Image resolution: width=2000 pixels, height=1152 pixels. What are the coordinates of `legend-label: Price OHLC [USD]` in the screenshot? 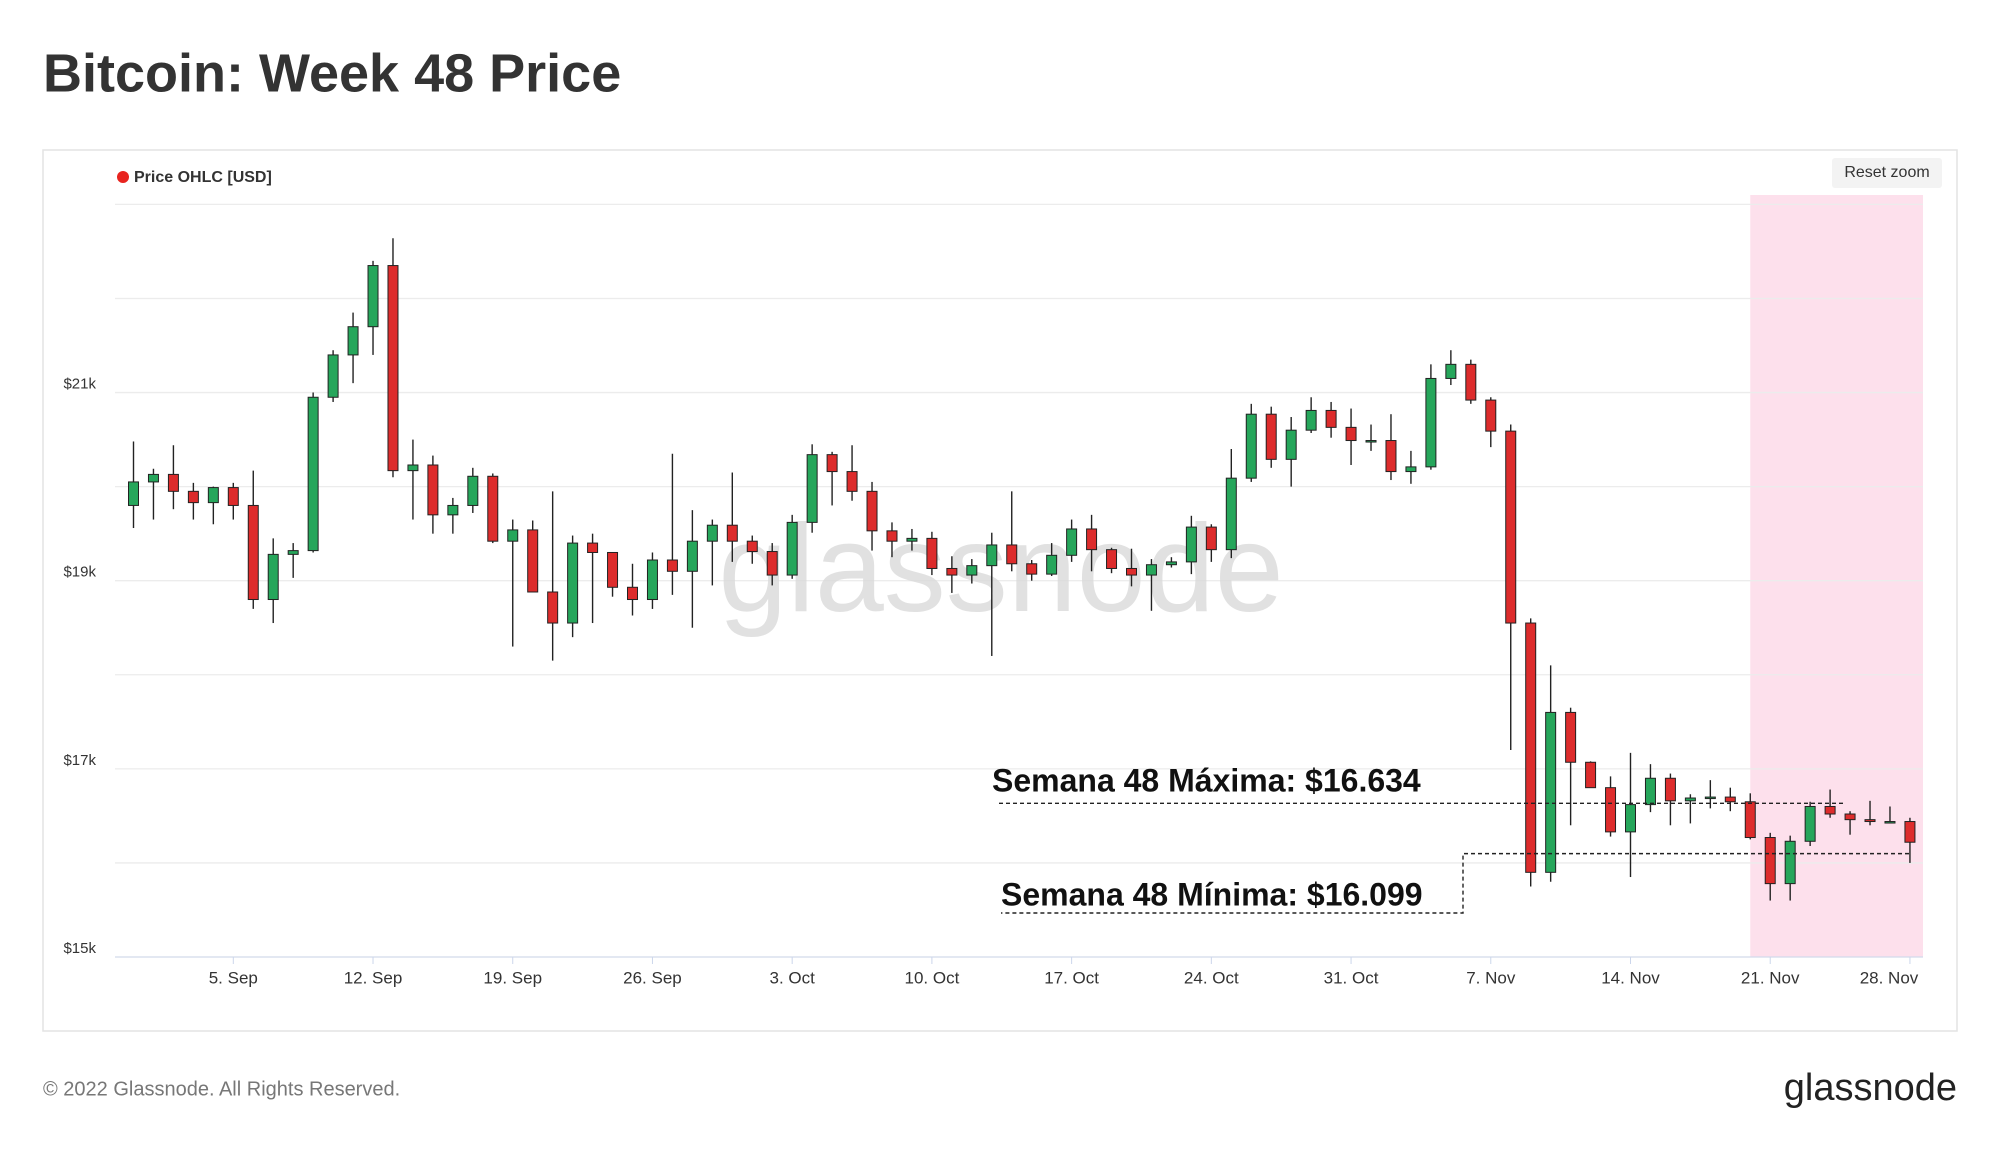 It's located at (203, 177).